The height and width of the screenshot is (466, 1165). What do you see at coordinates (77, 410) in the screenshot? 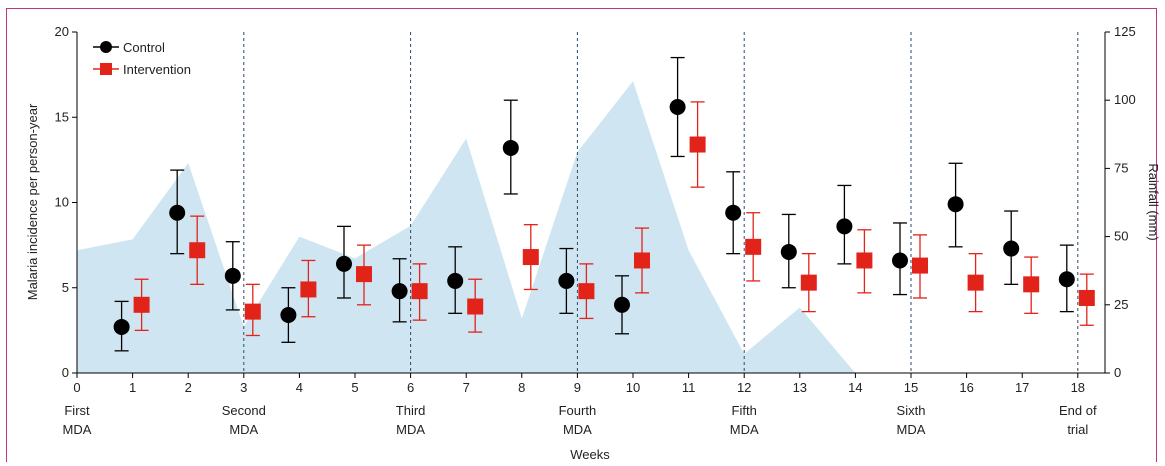
I see `mda-annotation-label: First` at bounding box center [77, 410].